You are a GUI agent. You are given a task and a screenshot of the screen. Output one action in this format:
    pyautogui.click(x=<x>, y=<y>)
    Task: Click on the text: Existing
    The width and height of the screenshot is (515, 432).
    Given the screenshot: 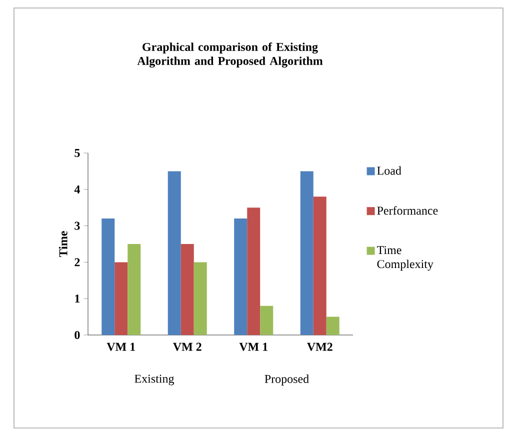 What is the action you would take?
    pyautogui.click(x=154, y=380)
    